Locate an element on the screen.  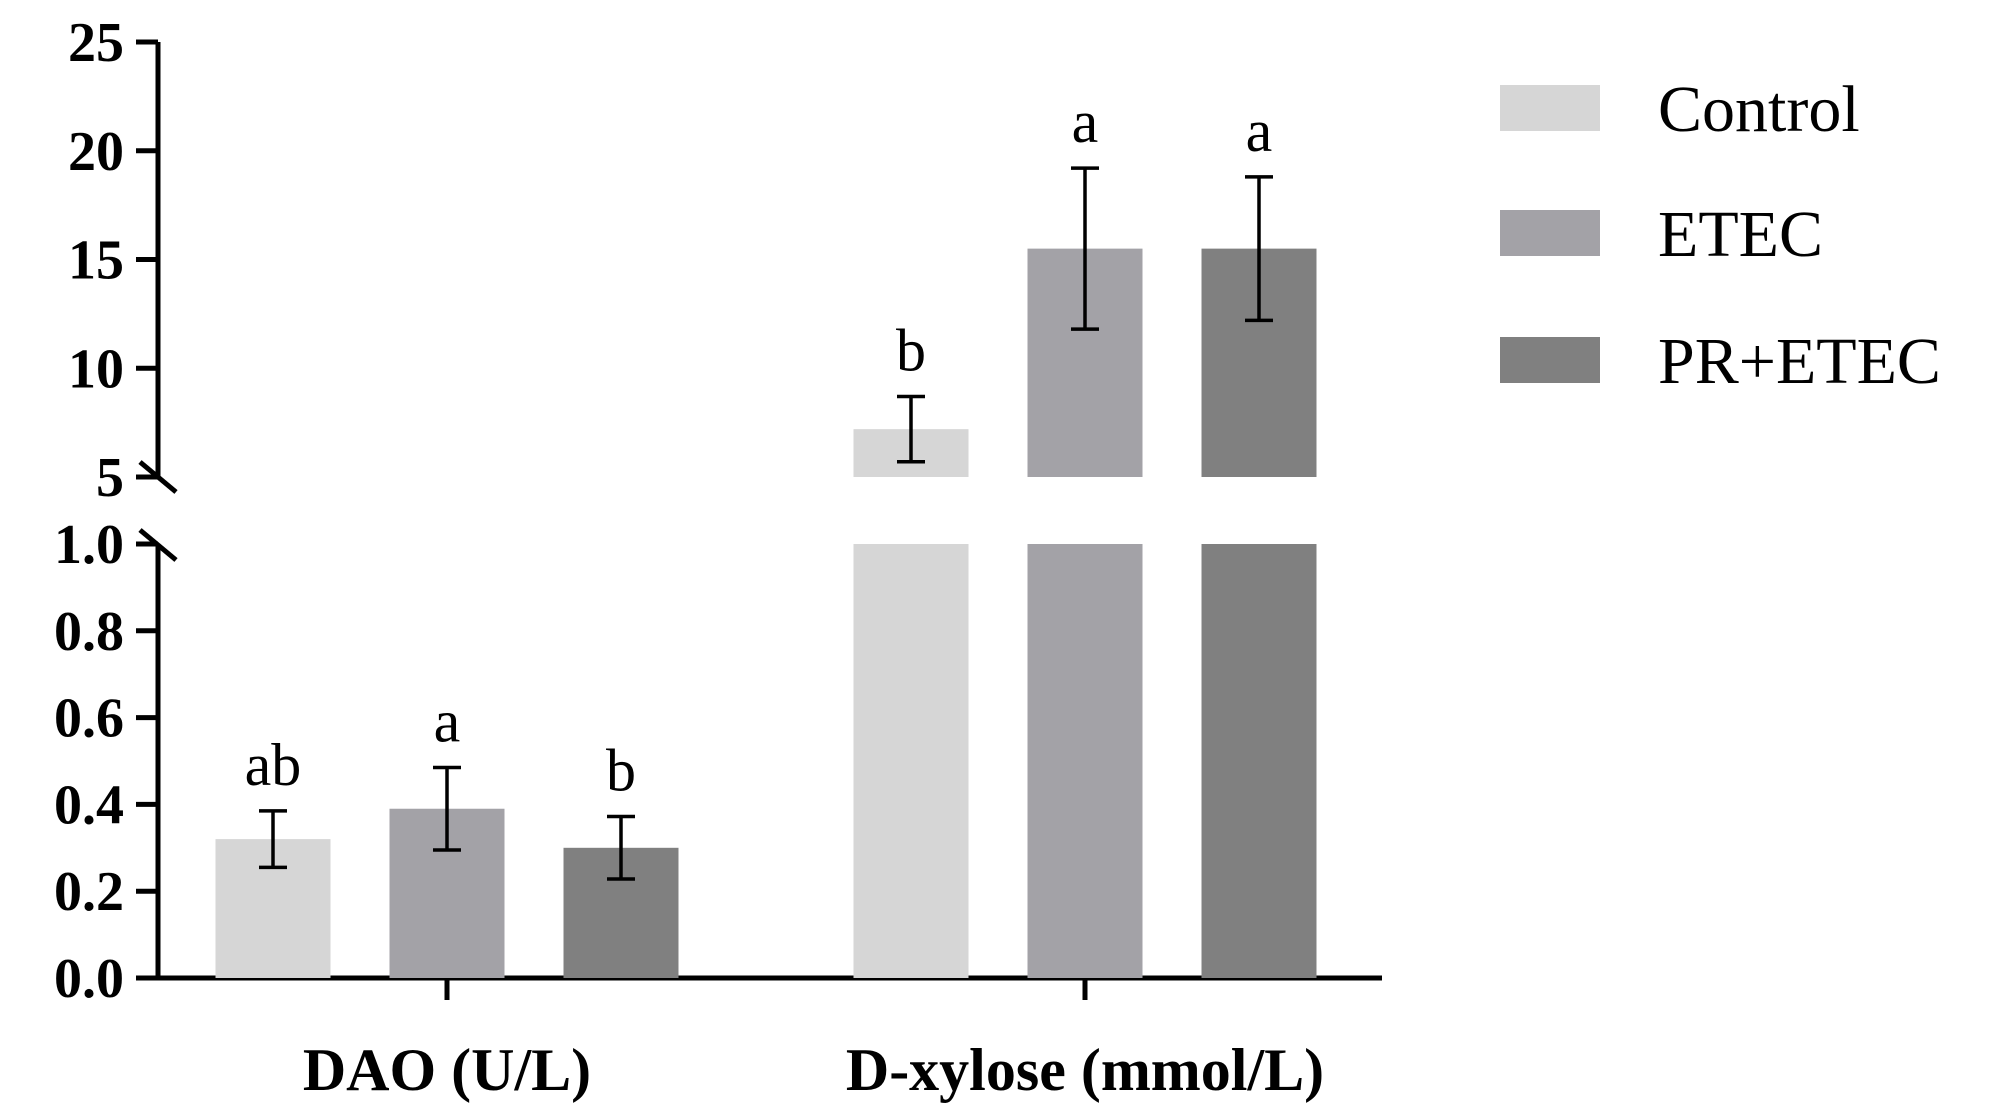
y-tick-label: 0.6 is located at coordinates (89, 719).